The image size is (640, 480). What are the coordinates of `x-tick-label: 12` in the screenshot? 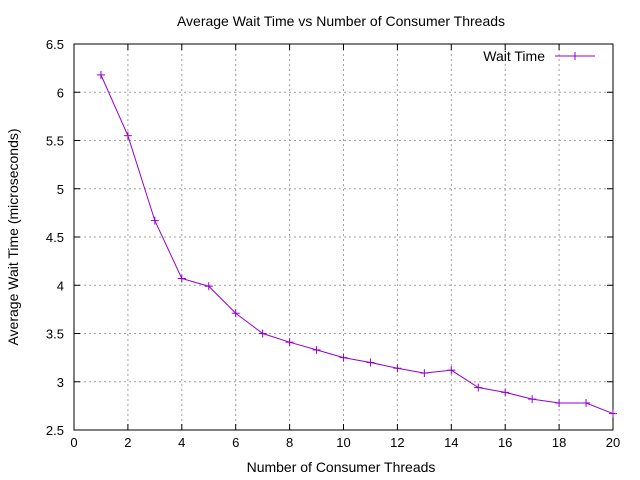 It's located at (397, 442).